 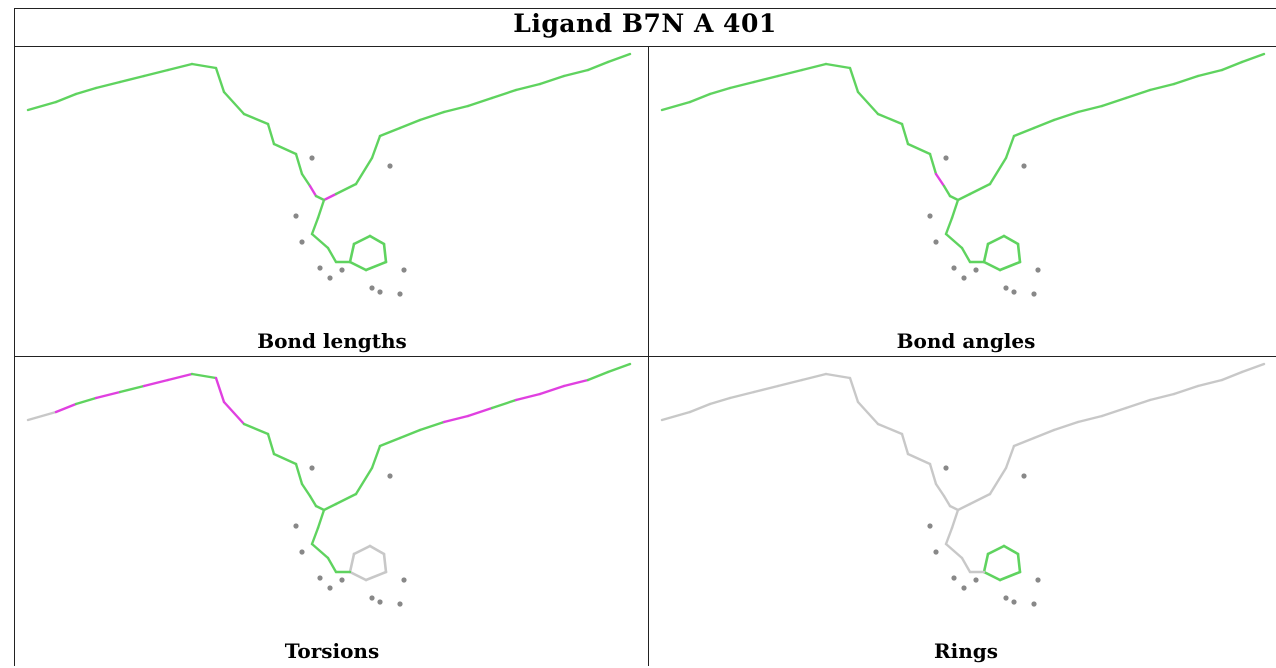 What do you see at coordinates (14, 337) in the screenshot?
I see `grid-border-left` at bounding box center [14, 337].